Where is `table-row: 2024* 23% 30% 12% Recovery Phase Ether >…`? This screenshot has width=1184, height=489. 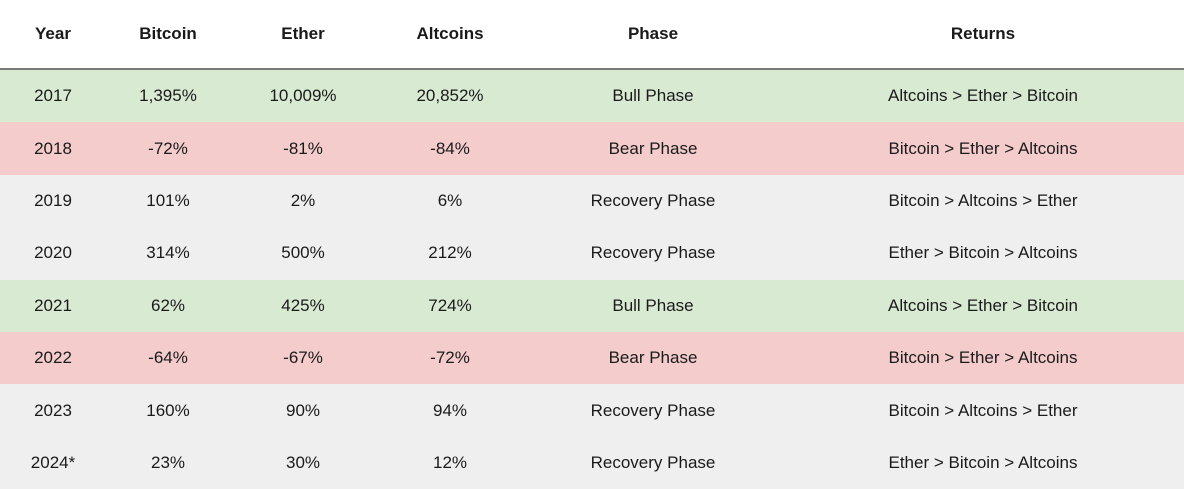
table-row: 2024* 23% 30% 12% Recovery Phase Ether >… is located at coordinates (592, 462).